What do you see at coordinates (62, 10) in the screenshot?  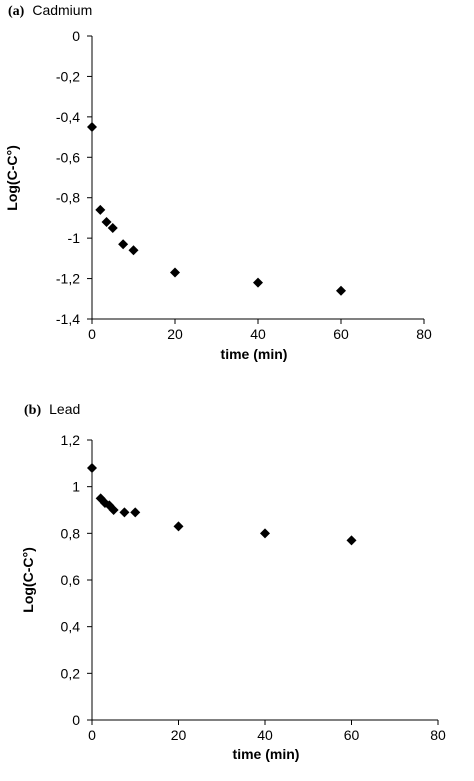 I see `panel-a-name: Cadmium` at bounding box center [62, 10].